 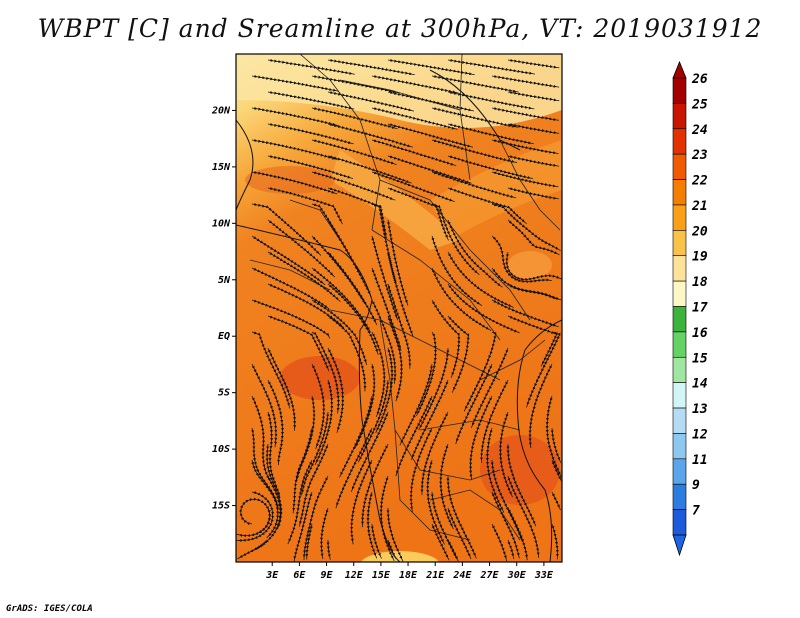 I want to click on colorbar-label: 7, so click(x=696, y=511).